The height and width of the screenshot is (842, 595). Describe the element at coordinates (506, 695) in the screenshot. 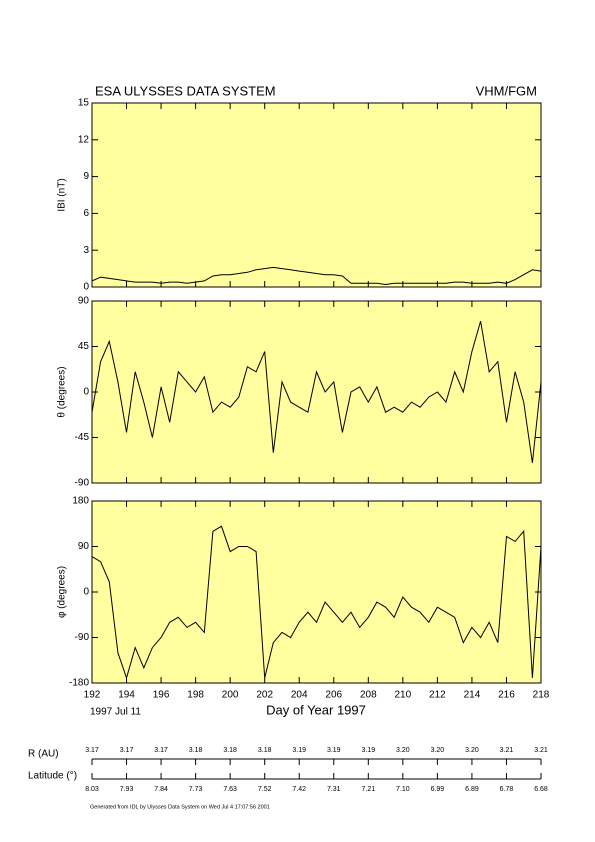

I see `x-tick-label: 216` at that location.